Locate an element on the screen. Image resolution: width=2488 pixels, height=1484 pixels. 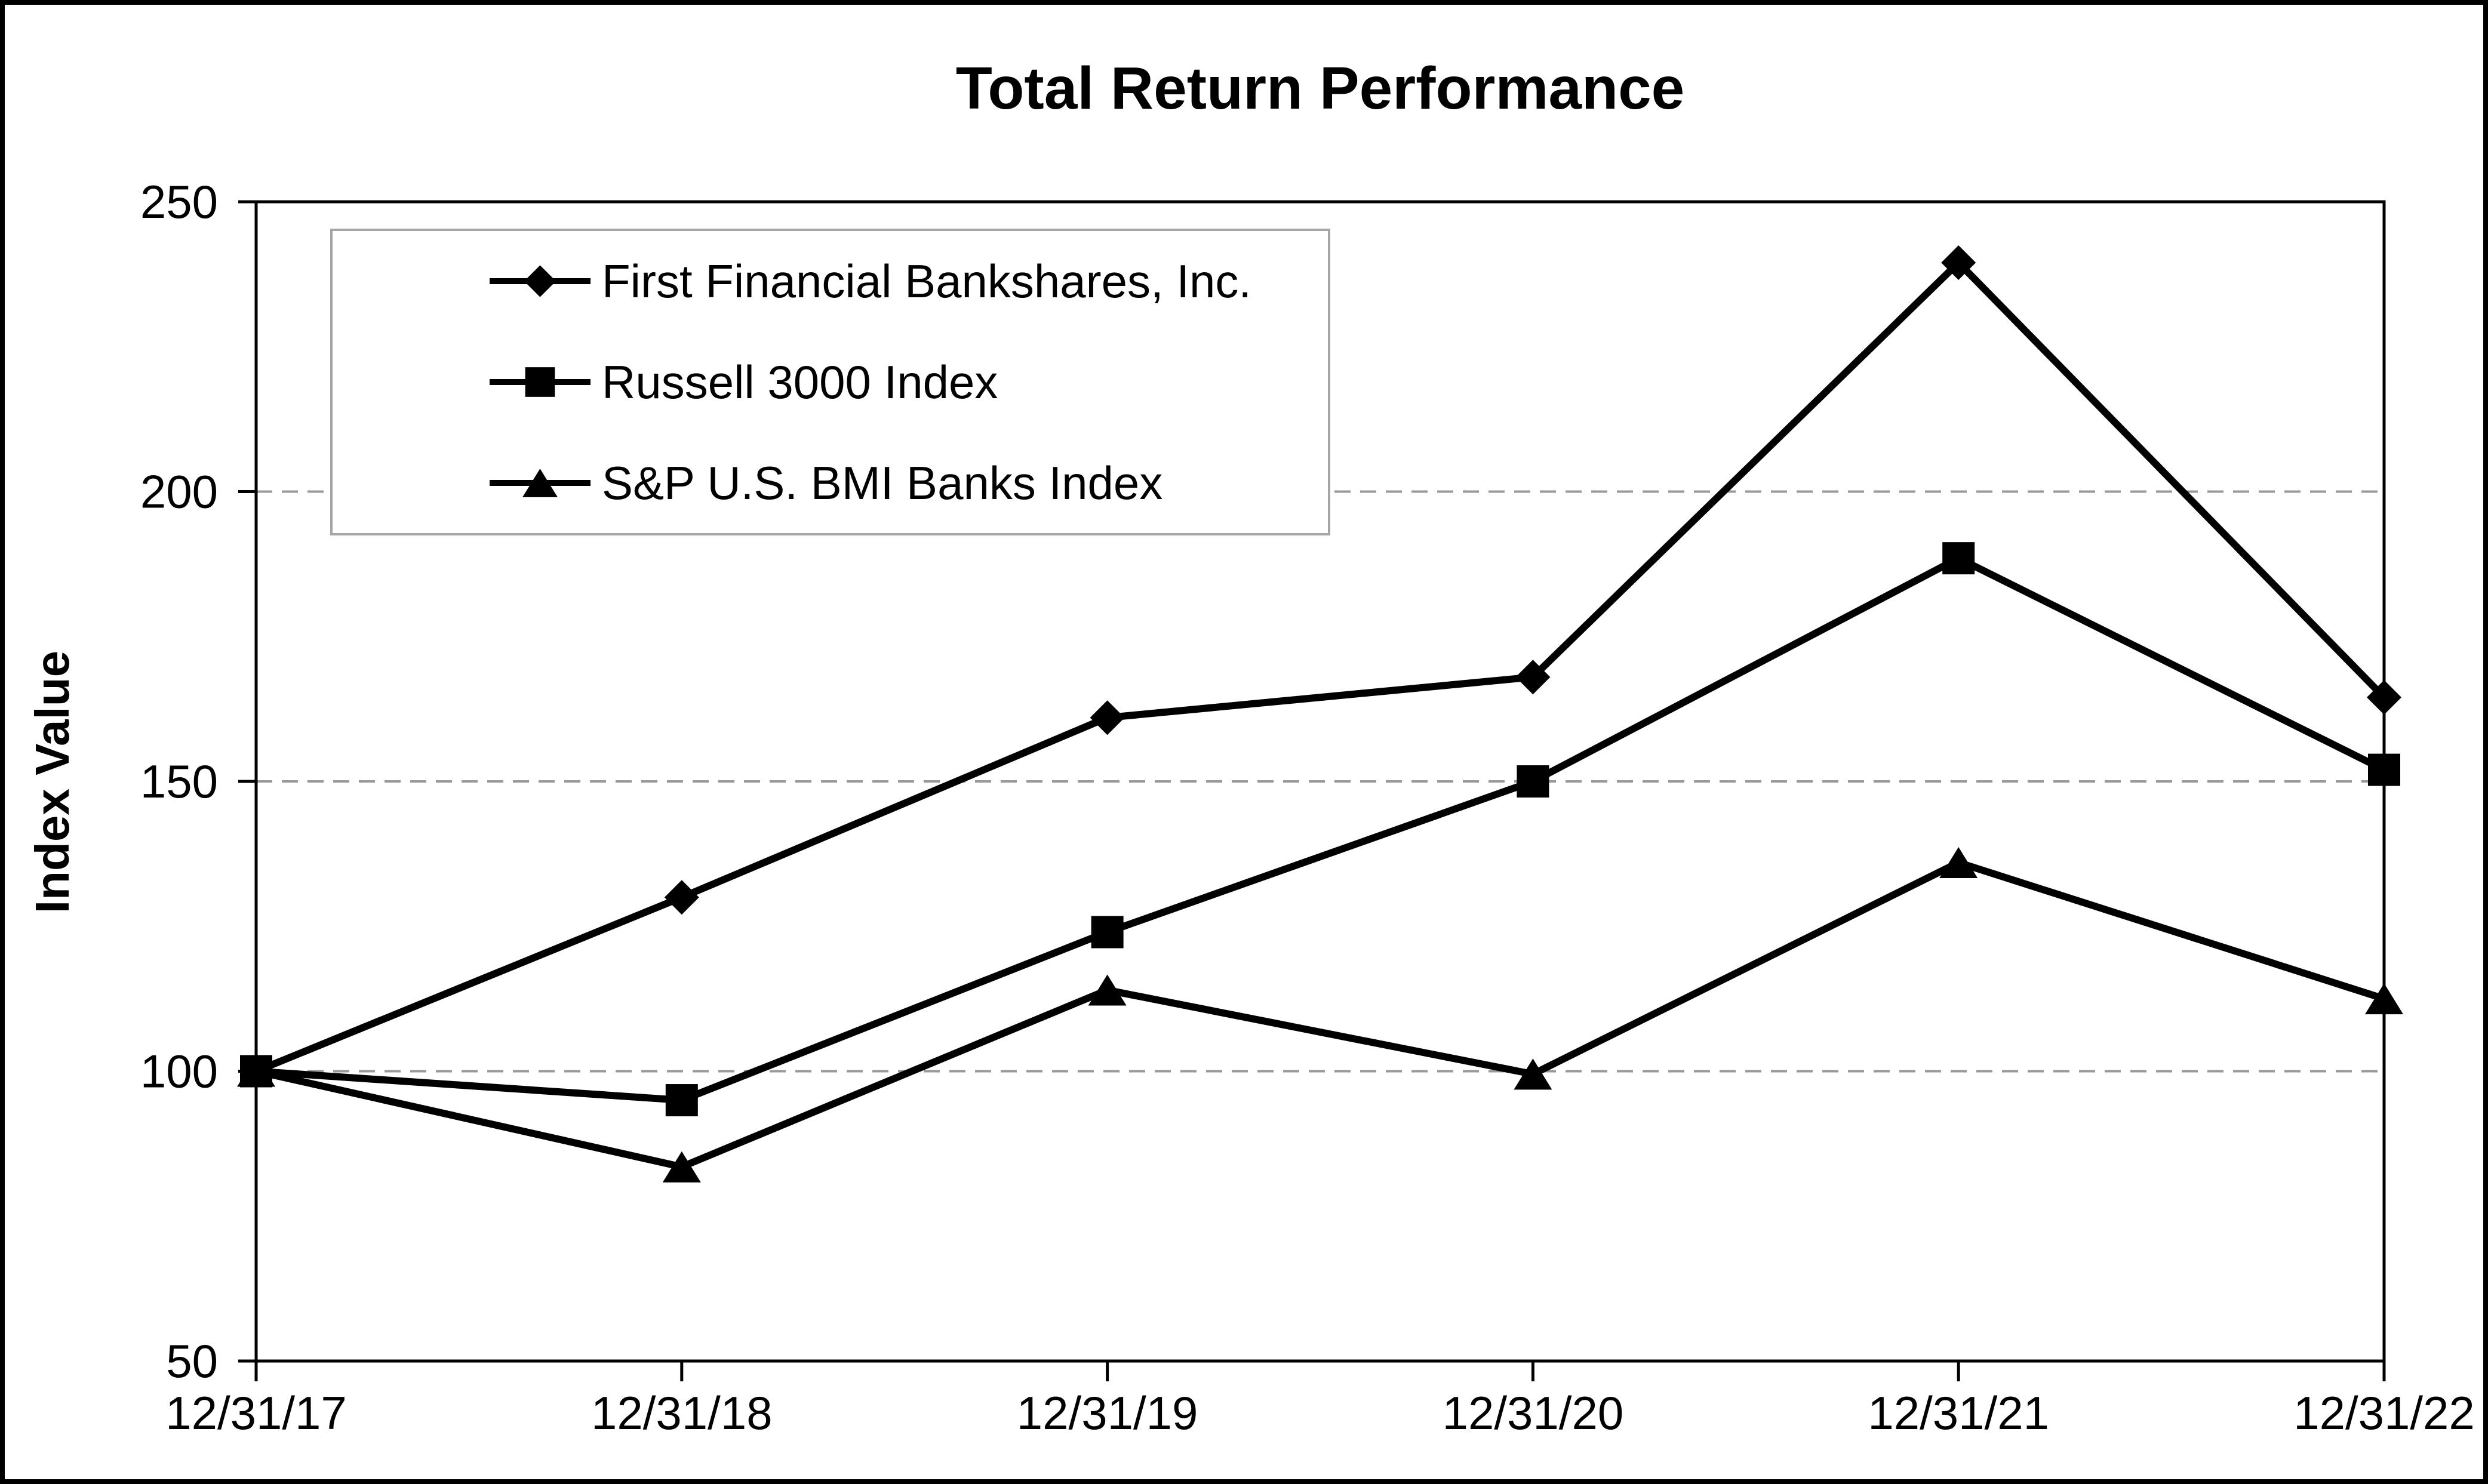
legend-label: First Financial Bankshares, Inc. is located at coordinates (927, 282).